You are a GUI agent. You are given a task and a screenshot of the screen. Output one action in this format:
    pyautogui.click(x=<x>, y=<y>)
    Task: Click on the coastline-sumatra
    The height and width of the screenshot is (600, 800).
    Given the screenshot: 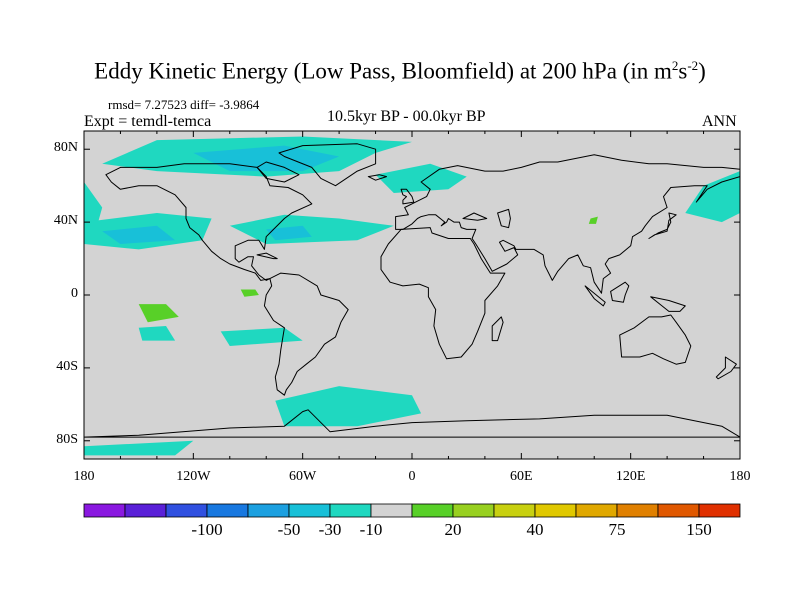 What is the action you would take?
    pyautogui.click(x=595, y=296)
    